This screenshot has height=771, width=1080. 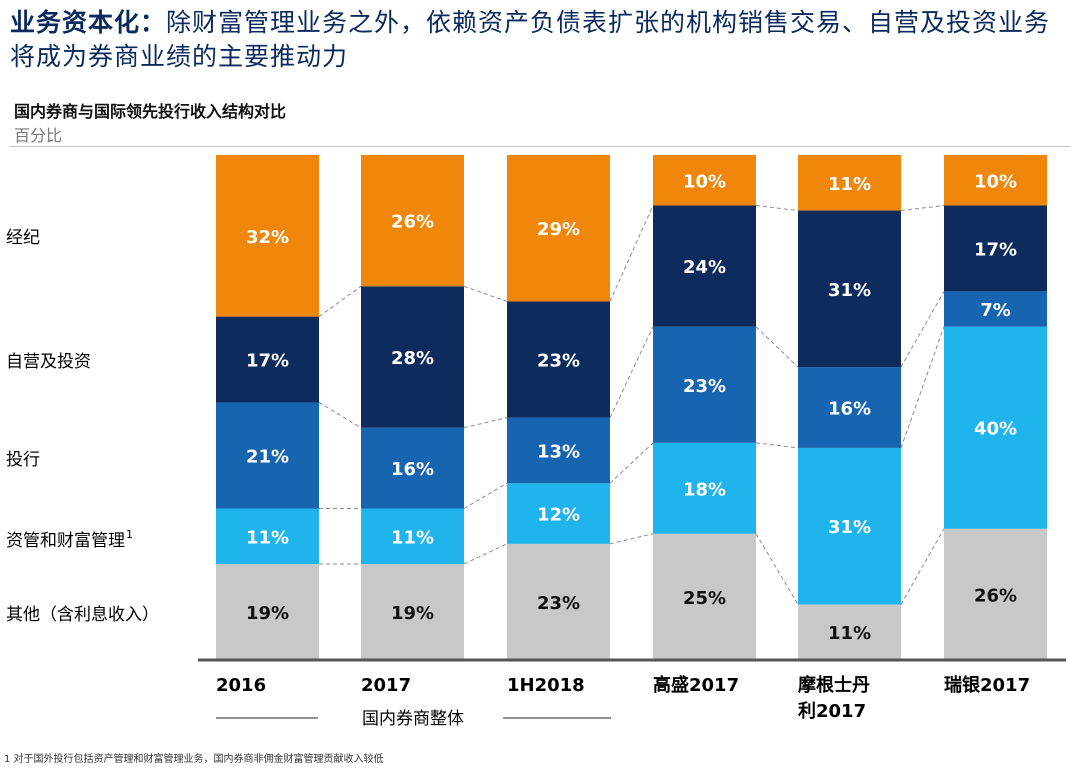 I want to click on data-label-ib-2017: 16%, so click(x=412, y=469).